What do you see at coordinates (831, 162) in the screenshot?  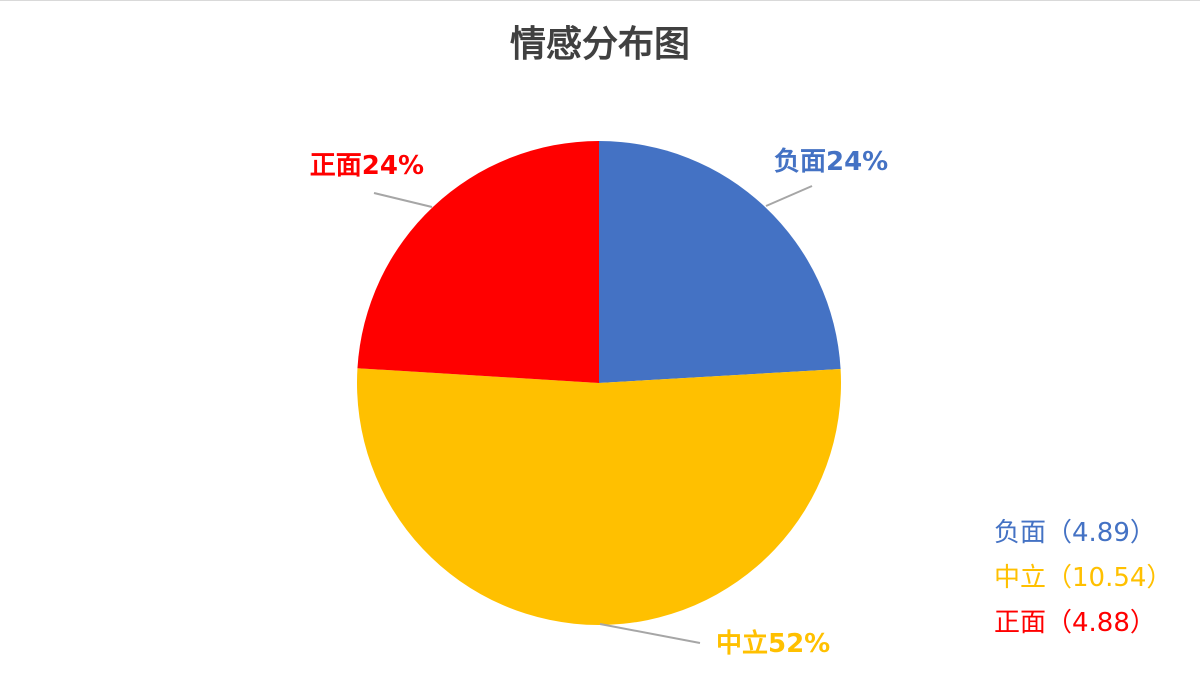 I see `data-label-1: 负面24%` at bounding box center [831, 162].